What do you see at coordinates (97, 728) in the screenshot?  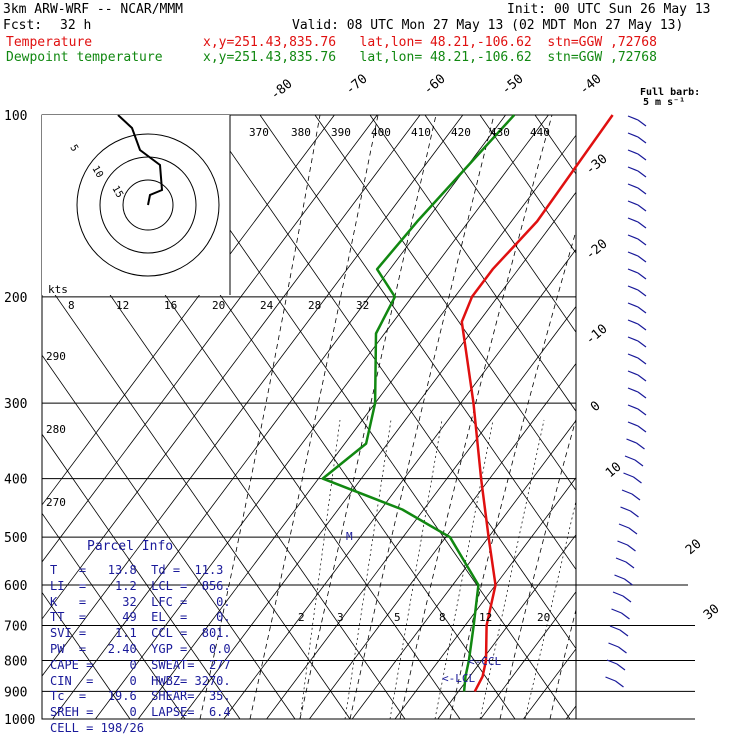 I see `parcel-info-row: CELL = 198/26` at bounding box center [97, 728].